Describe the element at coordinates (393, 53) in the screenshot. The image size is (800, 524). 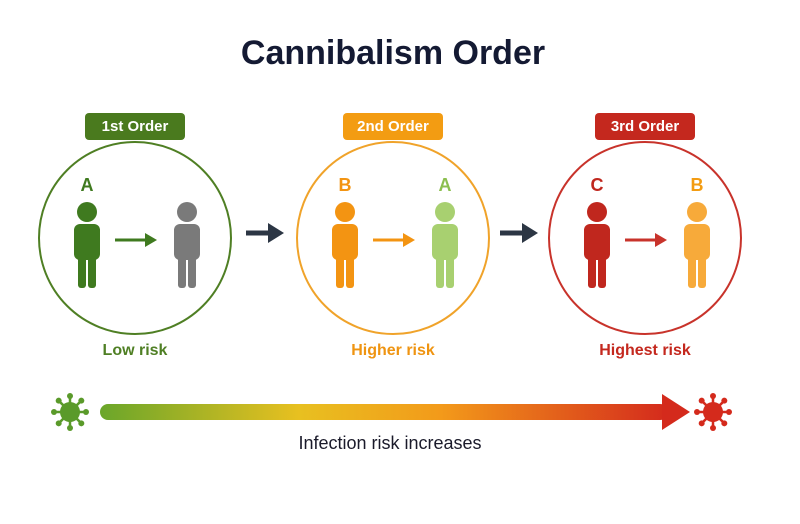
I see `title: Cannibalism Order` at that location.